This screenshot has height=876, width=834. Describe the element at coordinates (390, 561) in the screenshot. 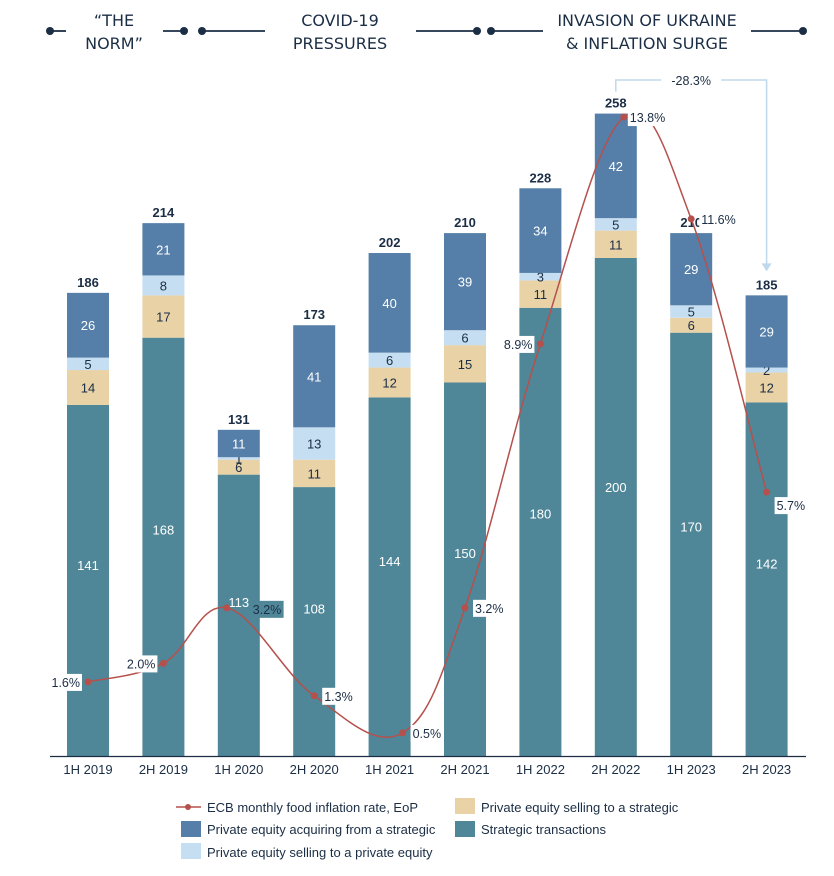

I see `bar-segment-label: 144` at that location.